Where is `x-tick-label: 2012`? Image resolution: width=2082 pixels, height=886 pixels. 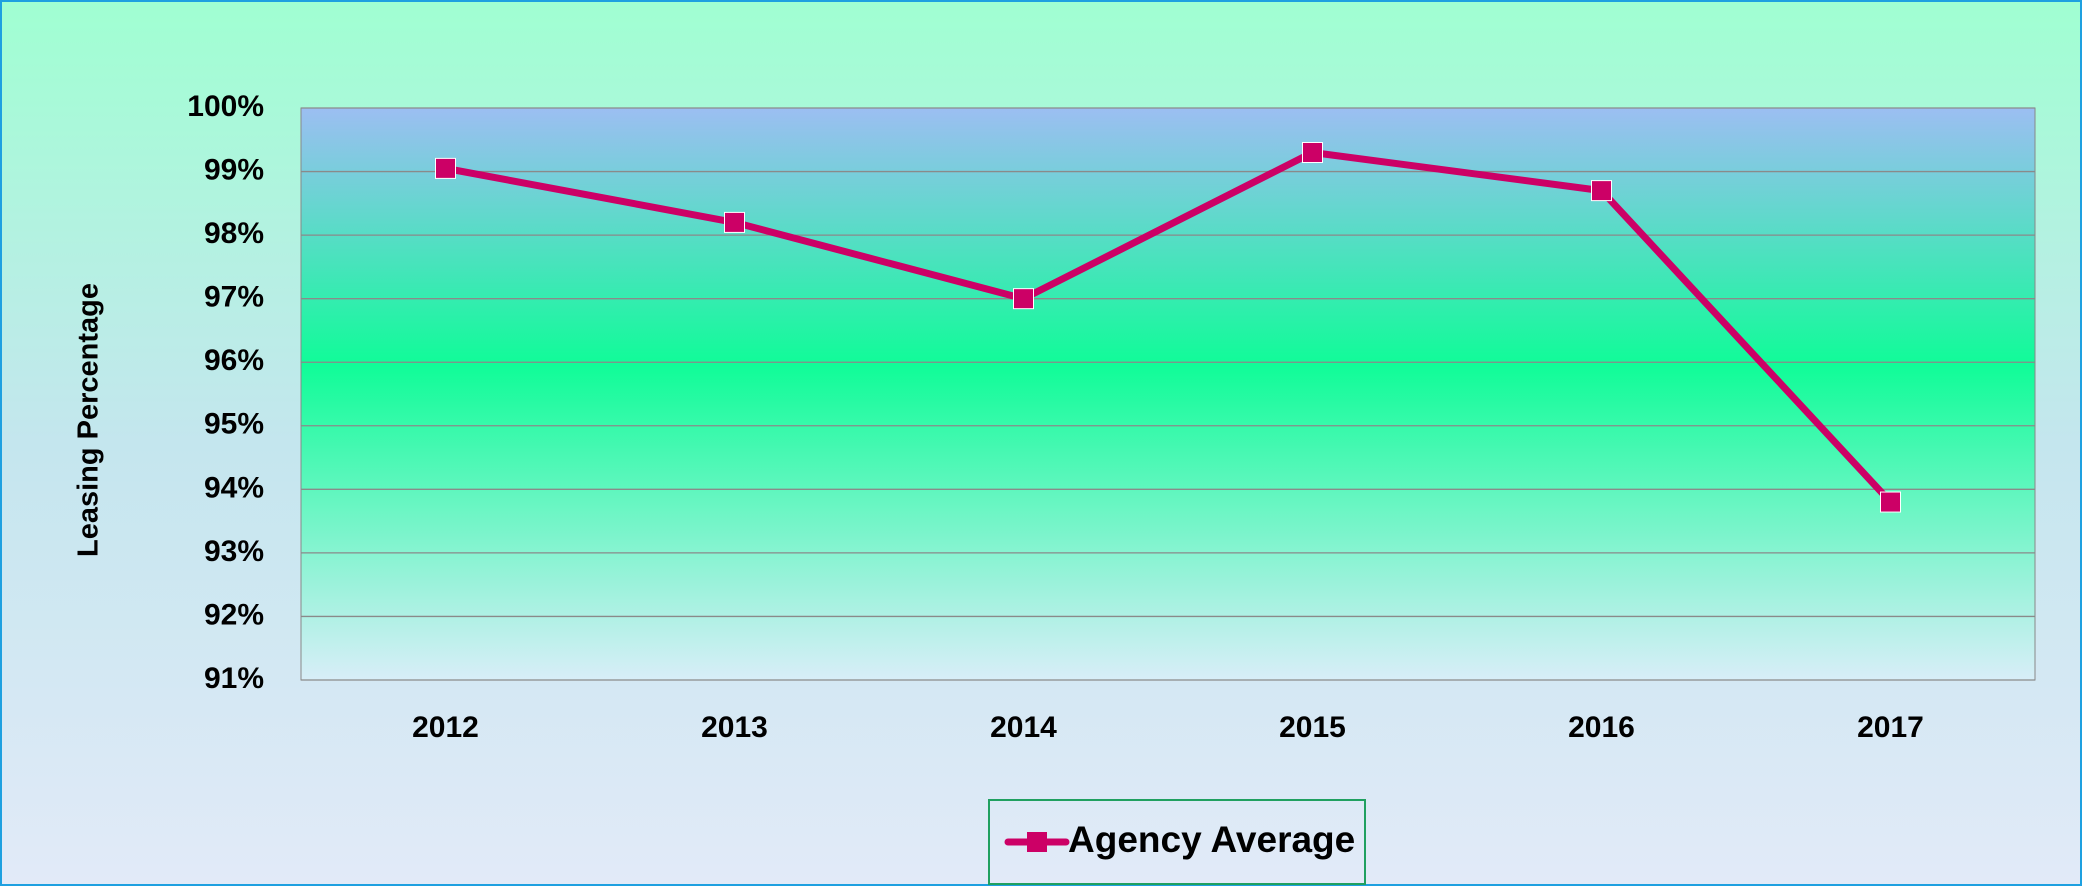 x-tick-label: 2012 is located at coordinates (445, 727).